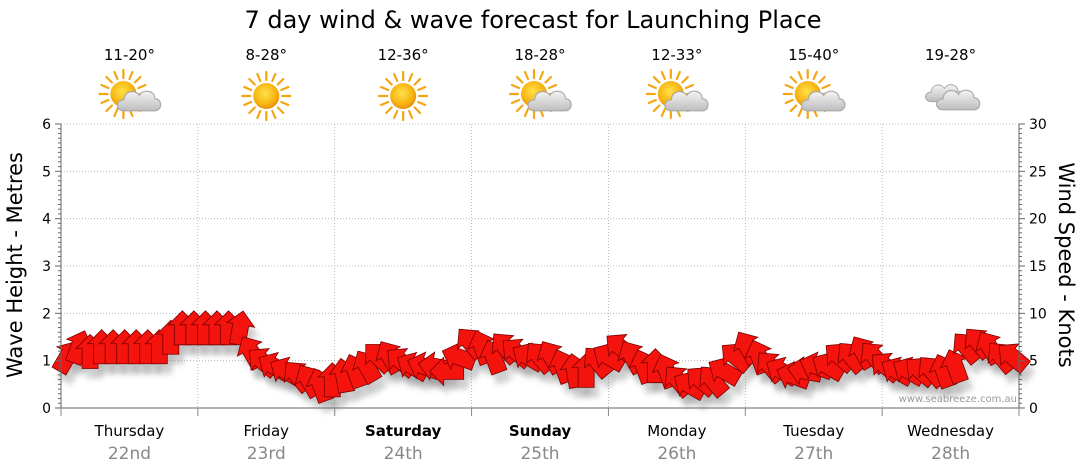 Image resolution: width=1080 pixels, height=475 pixels. What do you see at coordinates (539, 55) in the screenshot?
I see `day-temperature: 18-28°` at bounding box center [539, 55].